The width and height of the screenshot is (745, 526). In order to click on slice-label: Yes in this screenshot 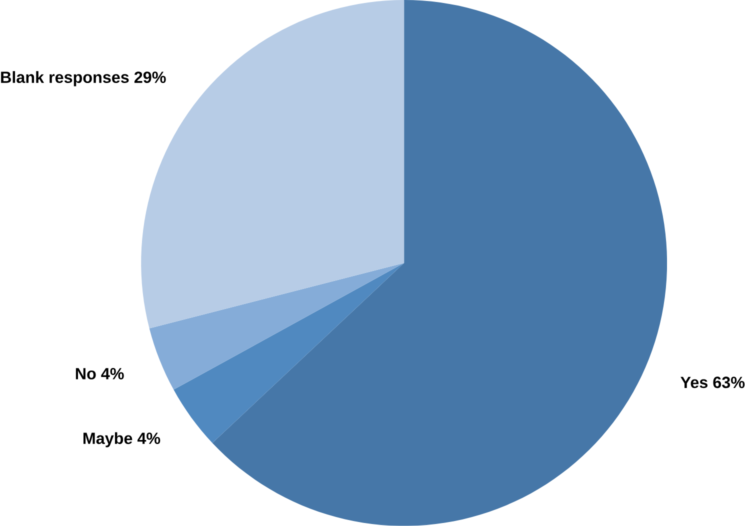, I will do `click(694, 382)`.